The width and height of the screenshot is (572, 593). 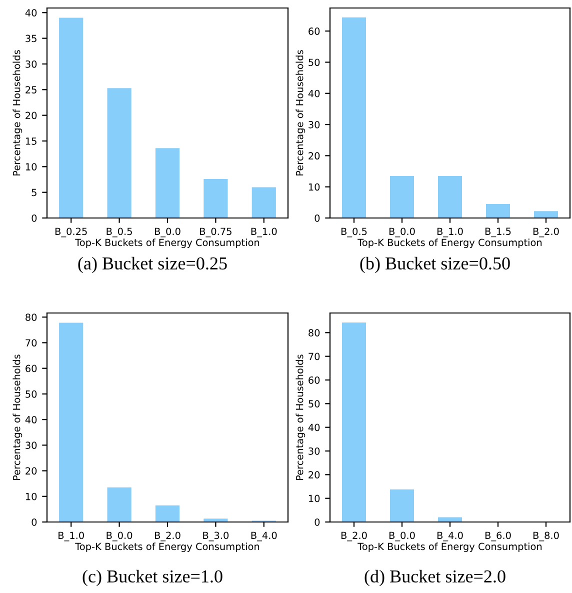 What do you see at coordinates (31, 141) in the screenshot?
I see `y-tick-label: 15` at bounding box center [31, 141].